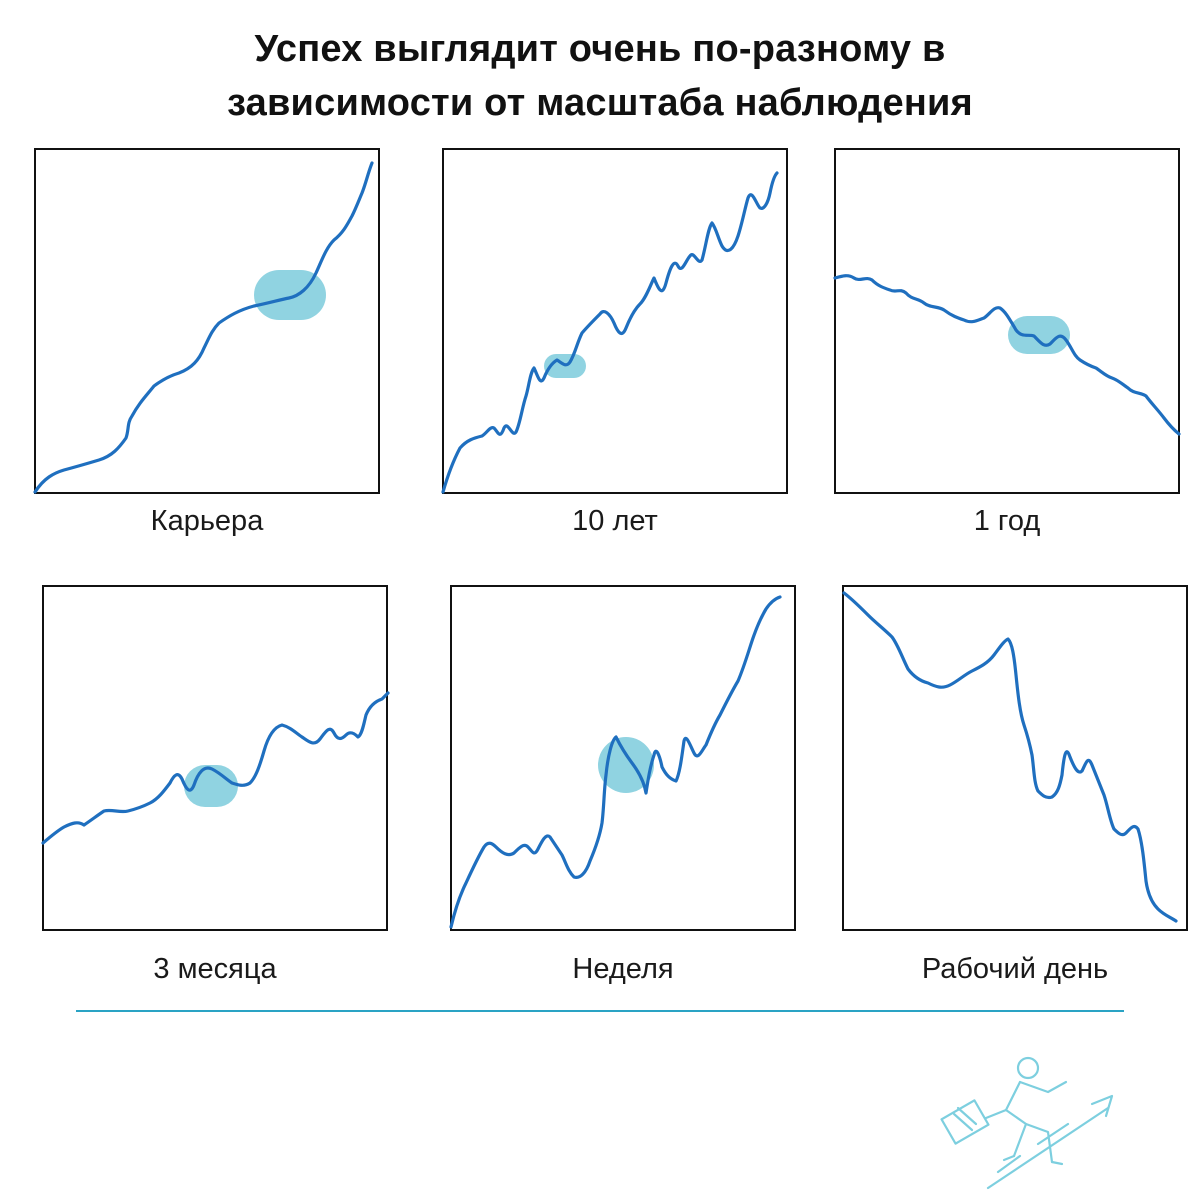  I want to click on caption-10-years: 10 лет, so click(615, 521).